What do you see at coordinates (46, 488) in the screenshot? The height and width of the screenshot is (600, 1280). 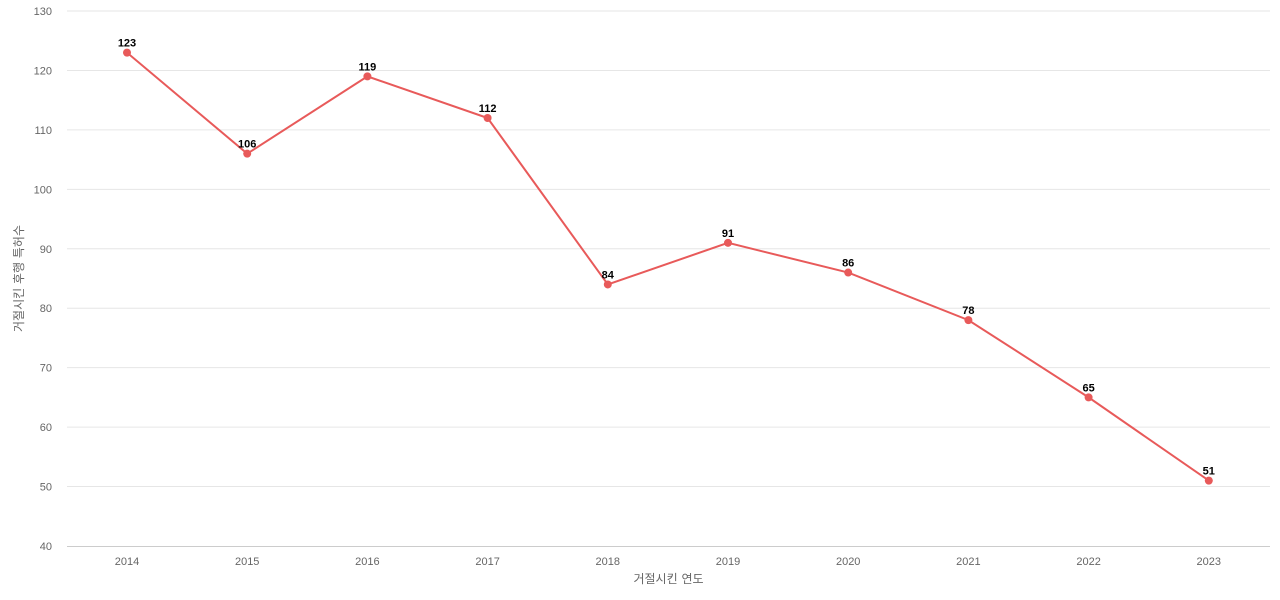 I see `y-tick-label: 50` at bounding box center [46, 488].